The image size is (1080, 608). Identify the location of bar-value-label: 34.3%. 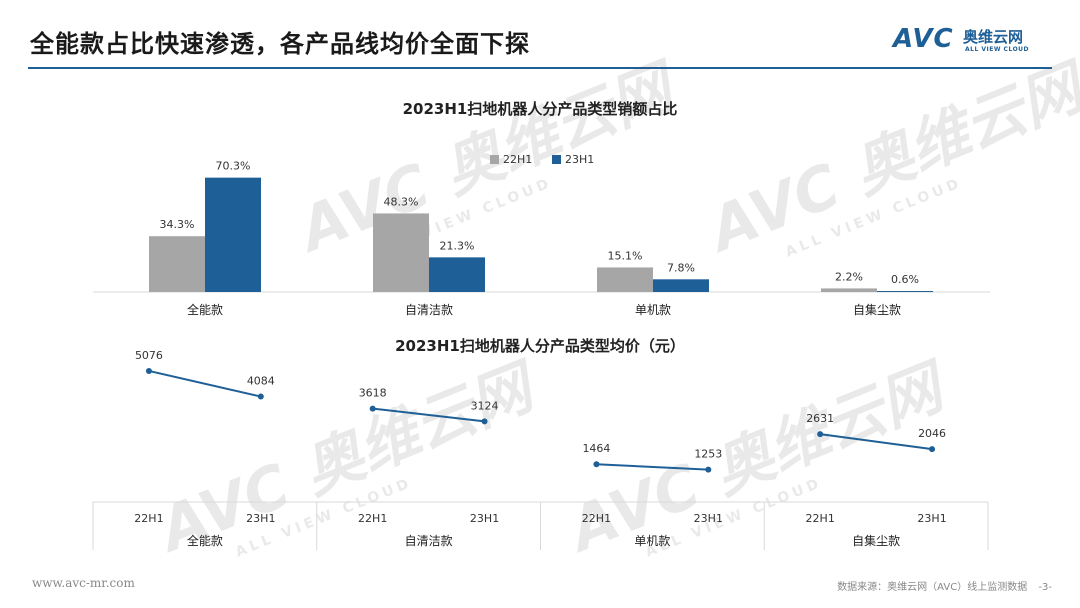
(177, 224).